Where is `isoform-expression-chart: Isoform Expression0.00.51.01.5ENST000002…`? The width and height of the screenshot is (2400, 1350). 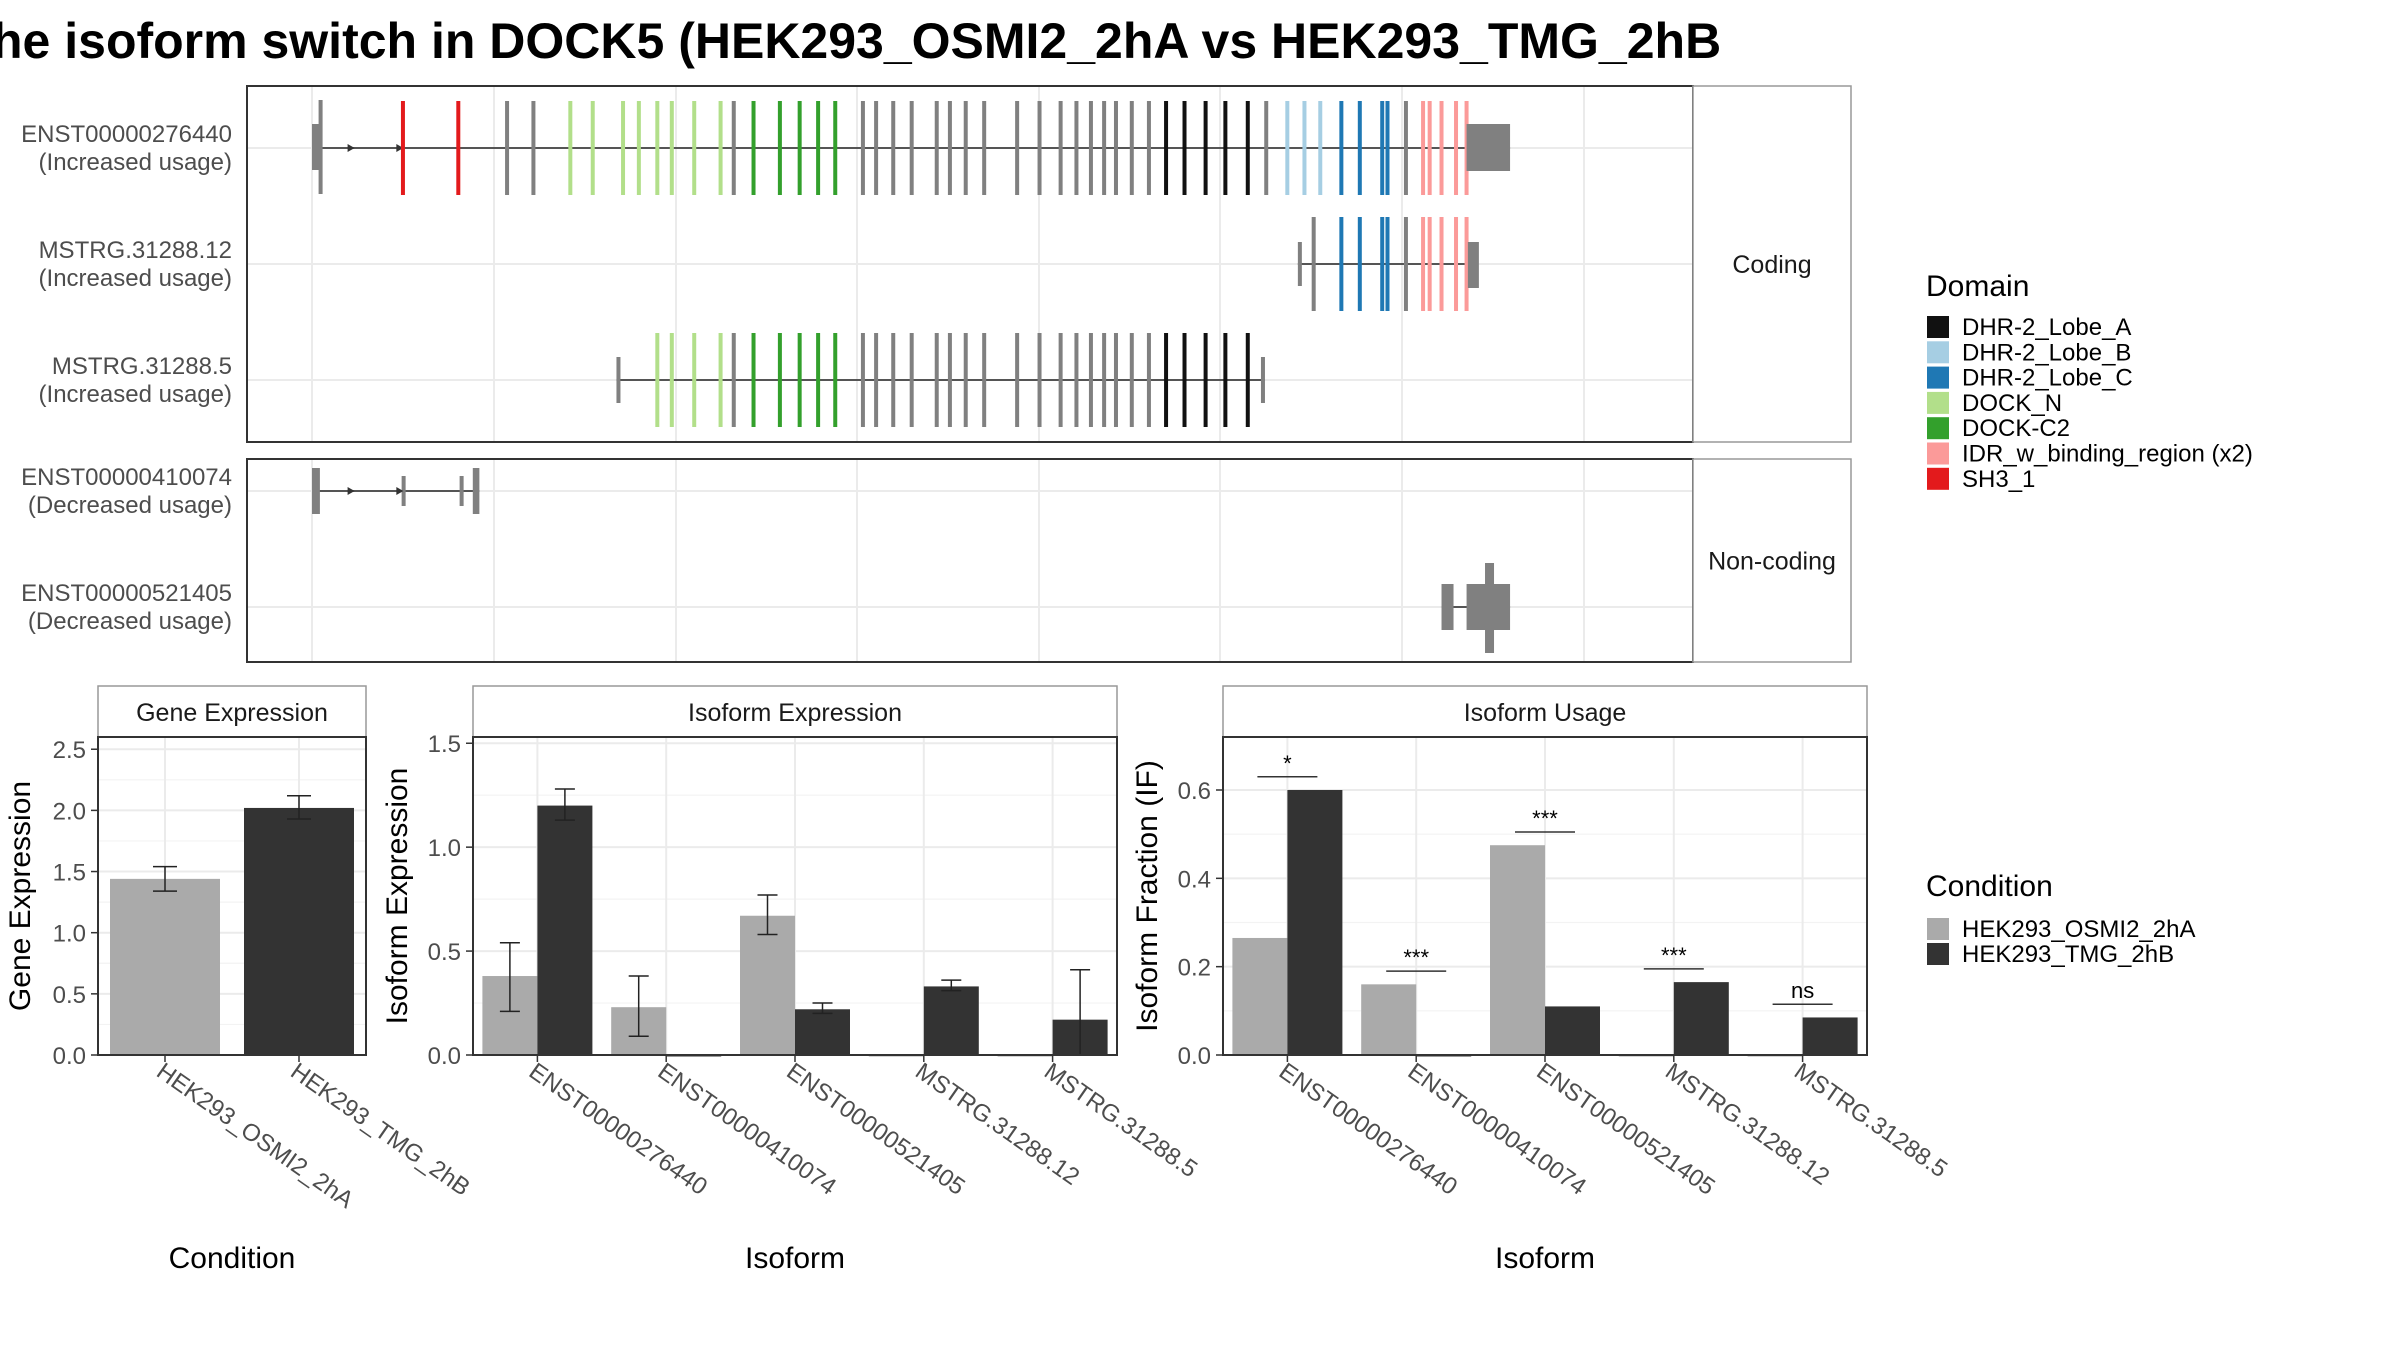
isoform-expression-chart: Isoform Expression0.00.51.01.5ENST000002… is located at coordinates (791, 980).